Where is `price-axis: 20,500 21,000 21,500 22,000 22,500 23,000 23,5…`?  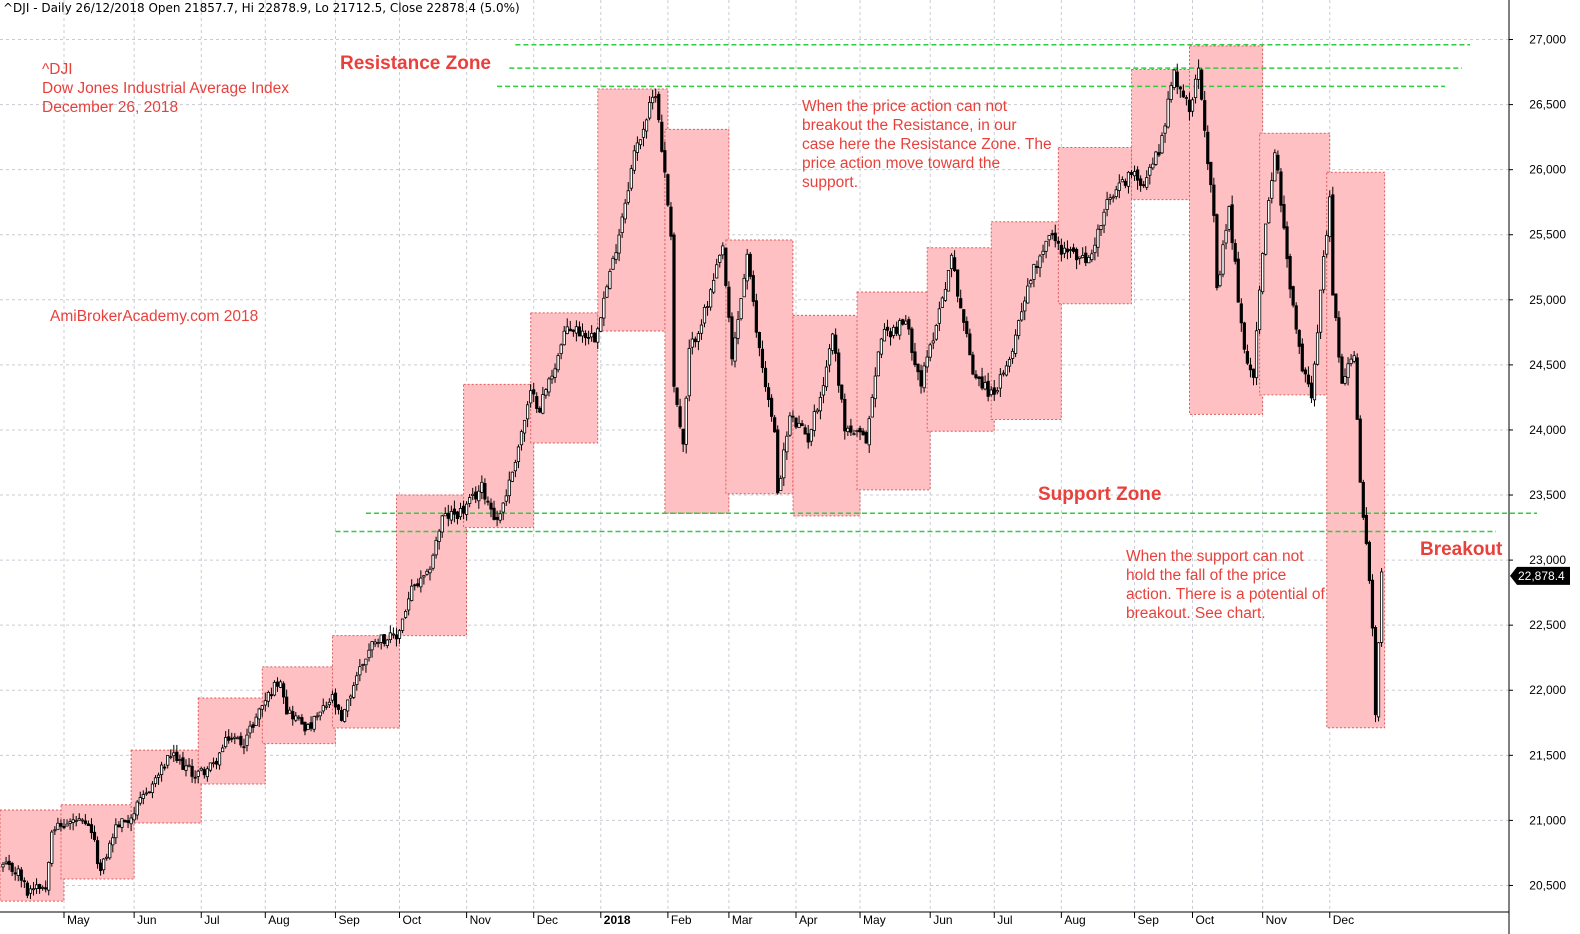 price-axis: 20,500 21,000 21,500 22,000 22,500 23,000 23,5… is located at coordinates (1537, 462).